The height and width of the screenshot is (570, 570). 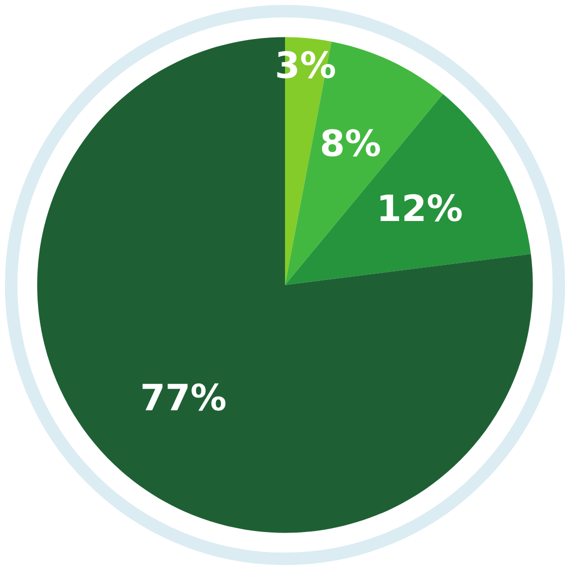 I want to click on data-label: 77%, so click(x=184, y=397).